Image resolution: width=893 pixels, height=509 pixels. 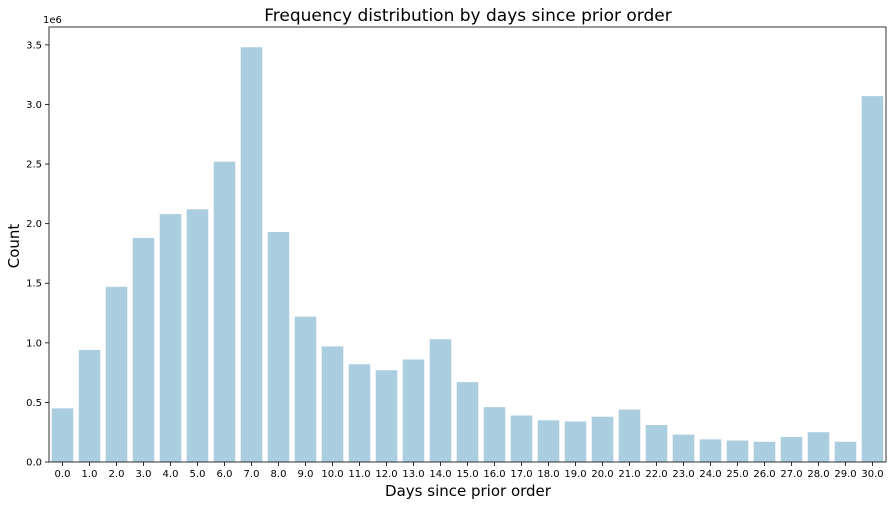 What do you see at coordinates (34, 463) in the screenshot?
I see `y-tick-label: 0.0` at bounding box center [34, 463].